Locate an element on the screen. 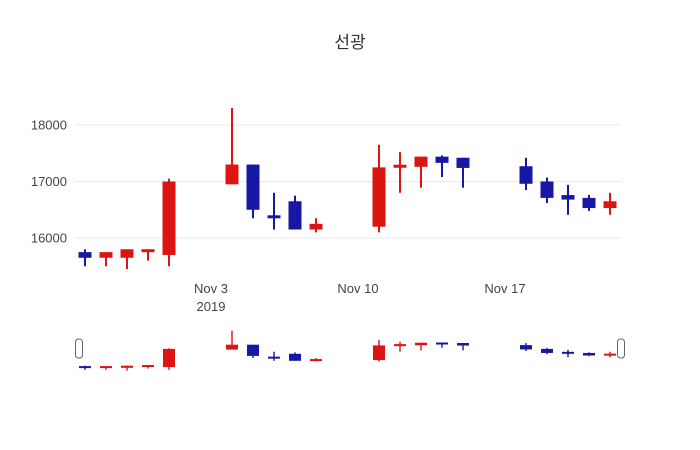 The height and width of the screenshot is (450, 700). rangeslider-handle-right is located at coordinates (621, 348).